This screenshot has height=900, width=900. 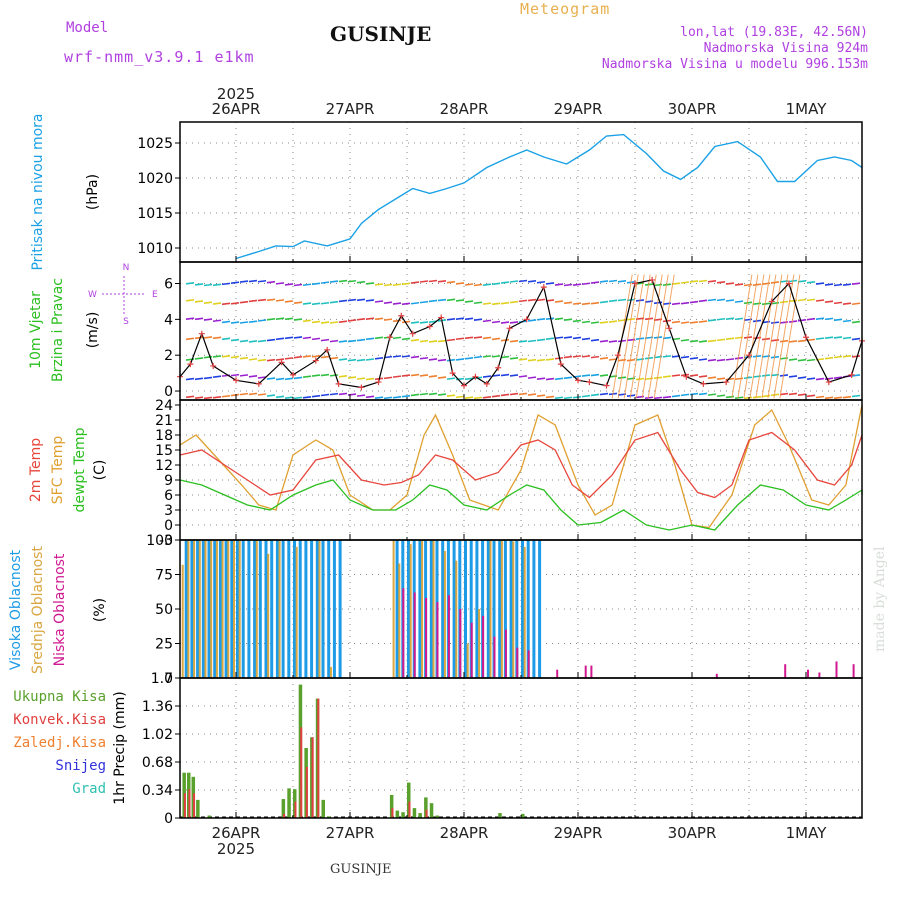 What do you see at coordinates (155, 249) in the screenshot?
I see `y-tick-label: 1010` at bounding box center [155, 249].